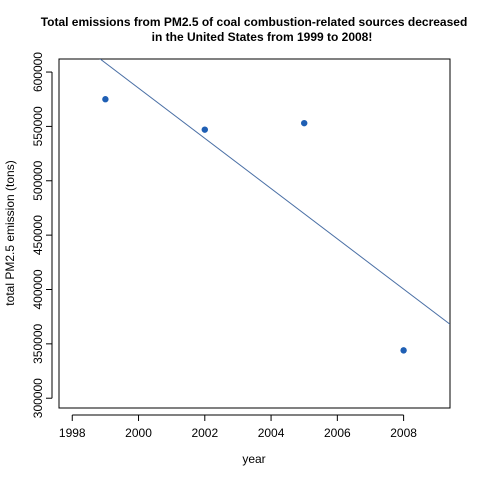  I want to click on data-point-2008, so click(403, 350).